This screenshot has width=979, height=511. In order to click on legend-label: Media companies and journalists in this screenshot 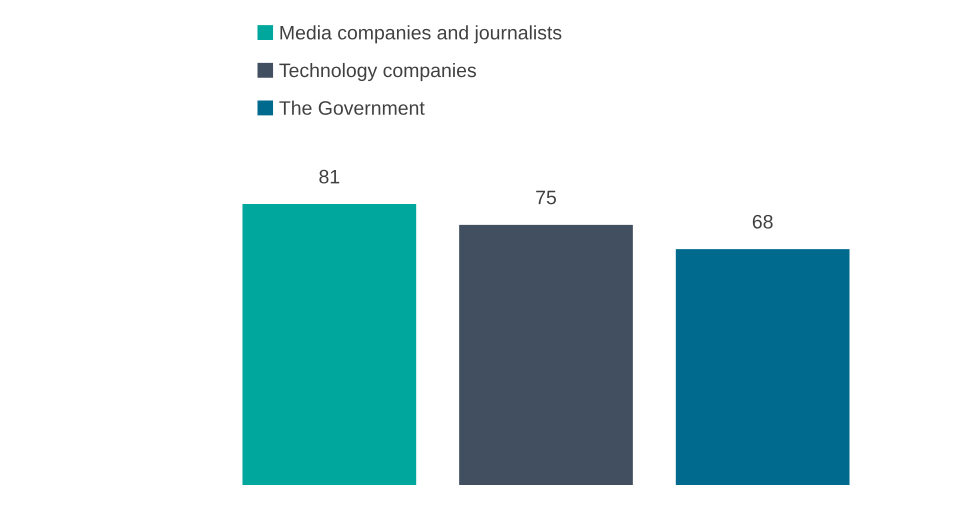, I will do `click(421, 34)`.